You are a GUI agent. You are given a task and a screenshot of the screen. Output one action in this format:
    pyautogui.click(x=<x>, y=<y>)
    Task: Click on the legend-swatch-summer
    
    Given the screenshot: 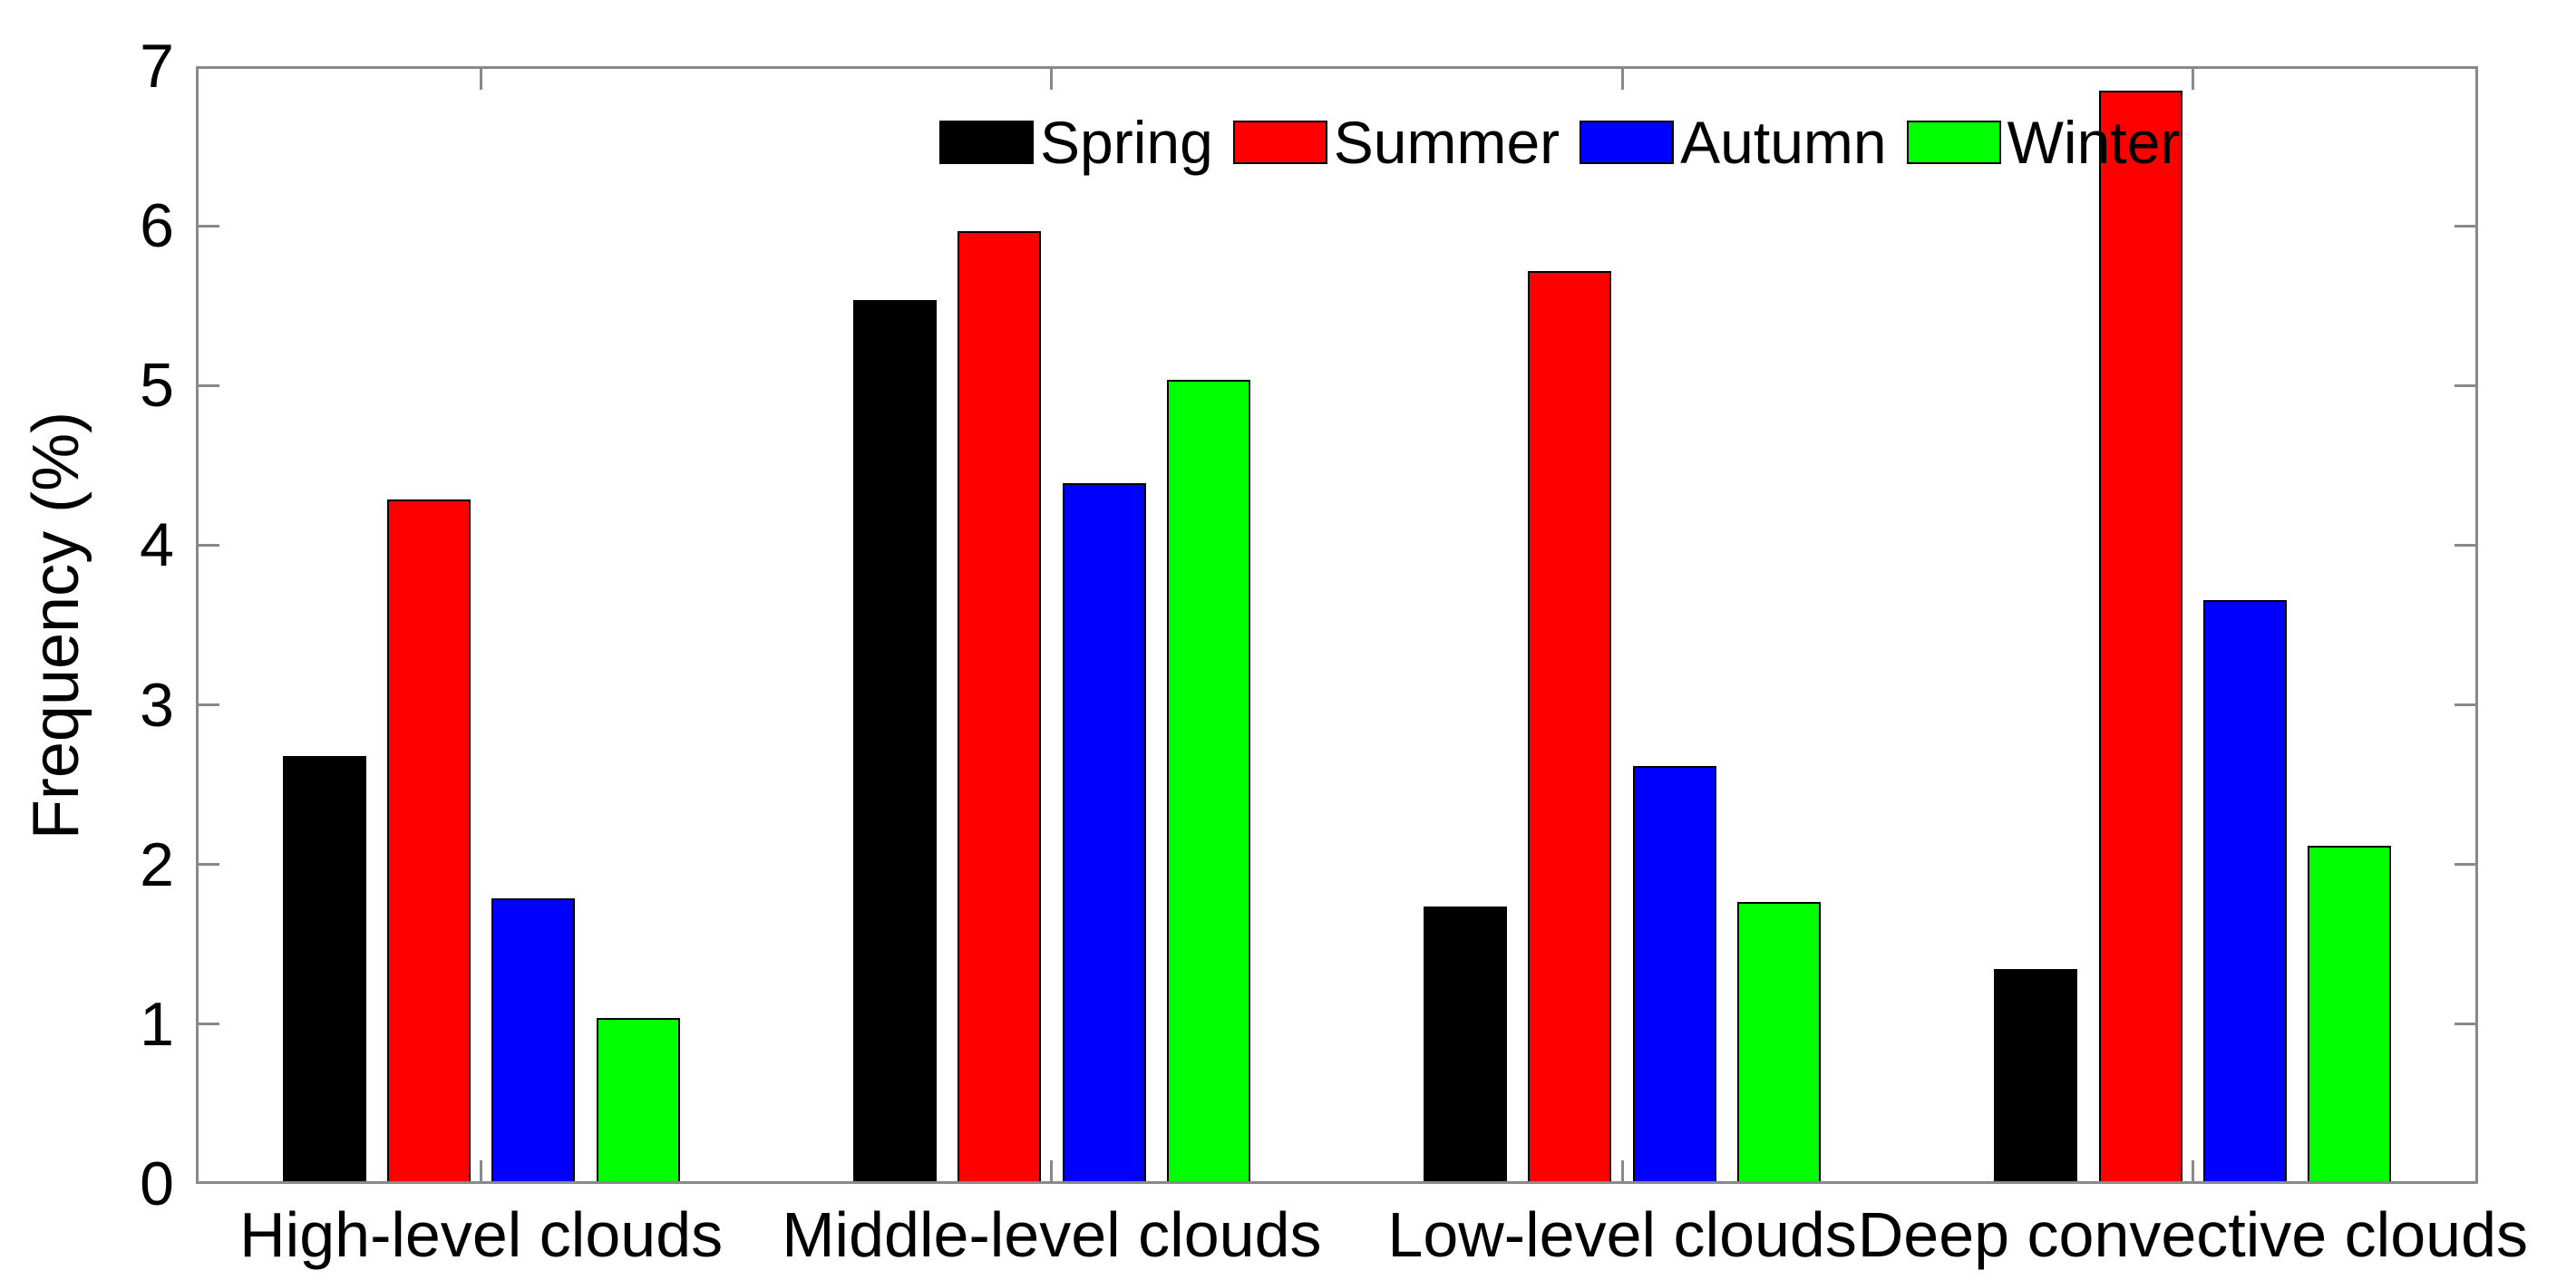 What is the action you would take?
    pyautogui.click(x=1279, y=142)
    